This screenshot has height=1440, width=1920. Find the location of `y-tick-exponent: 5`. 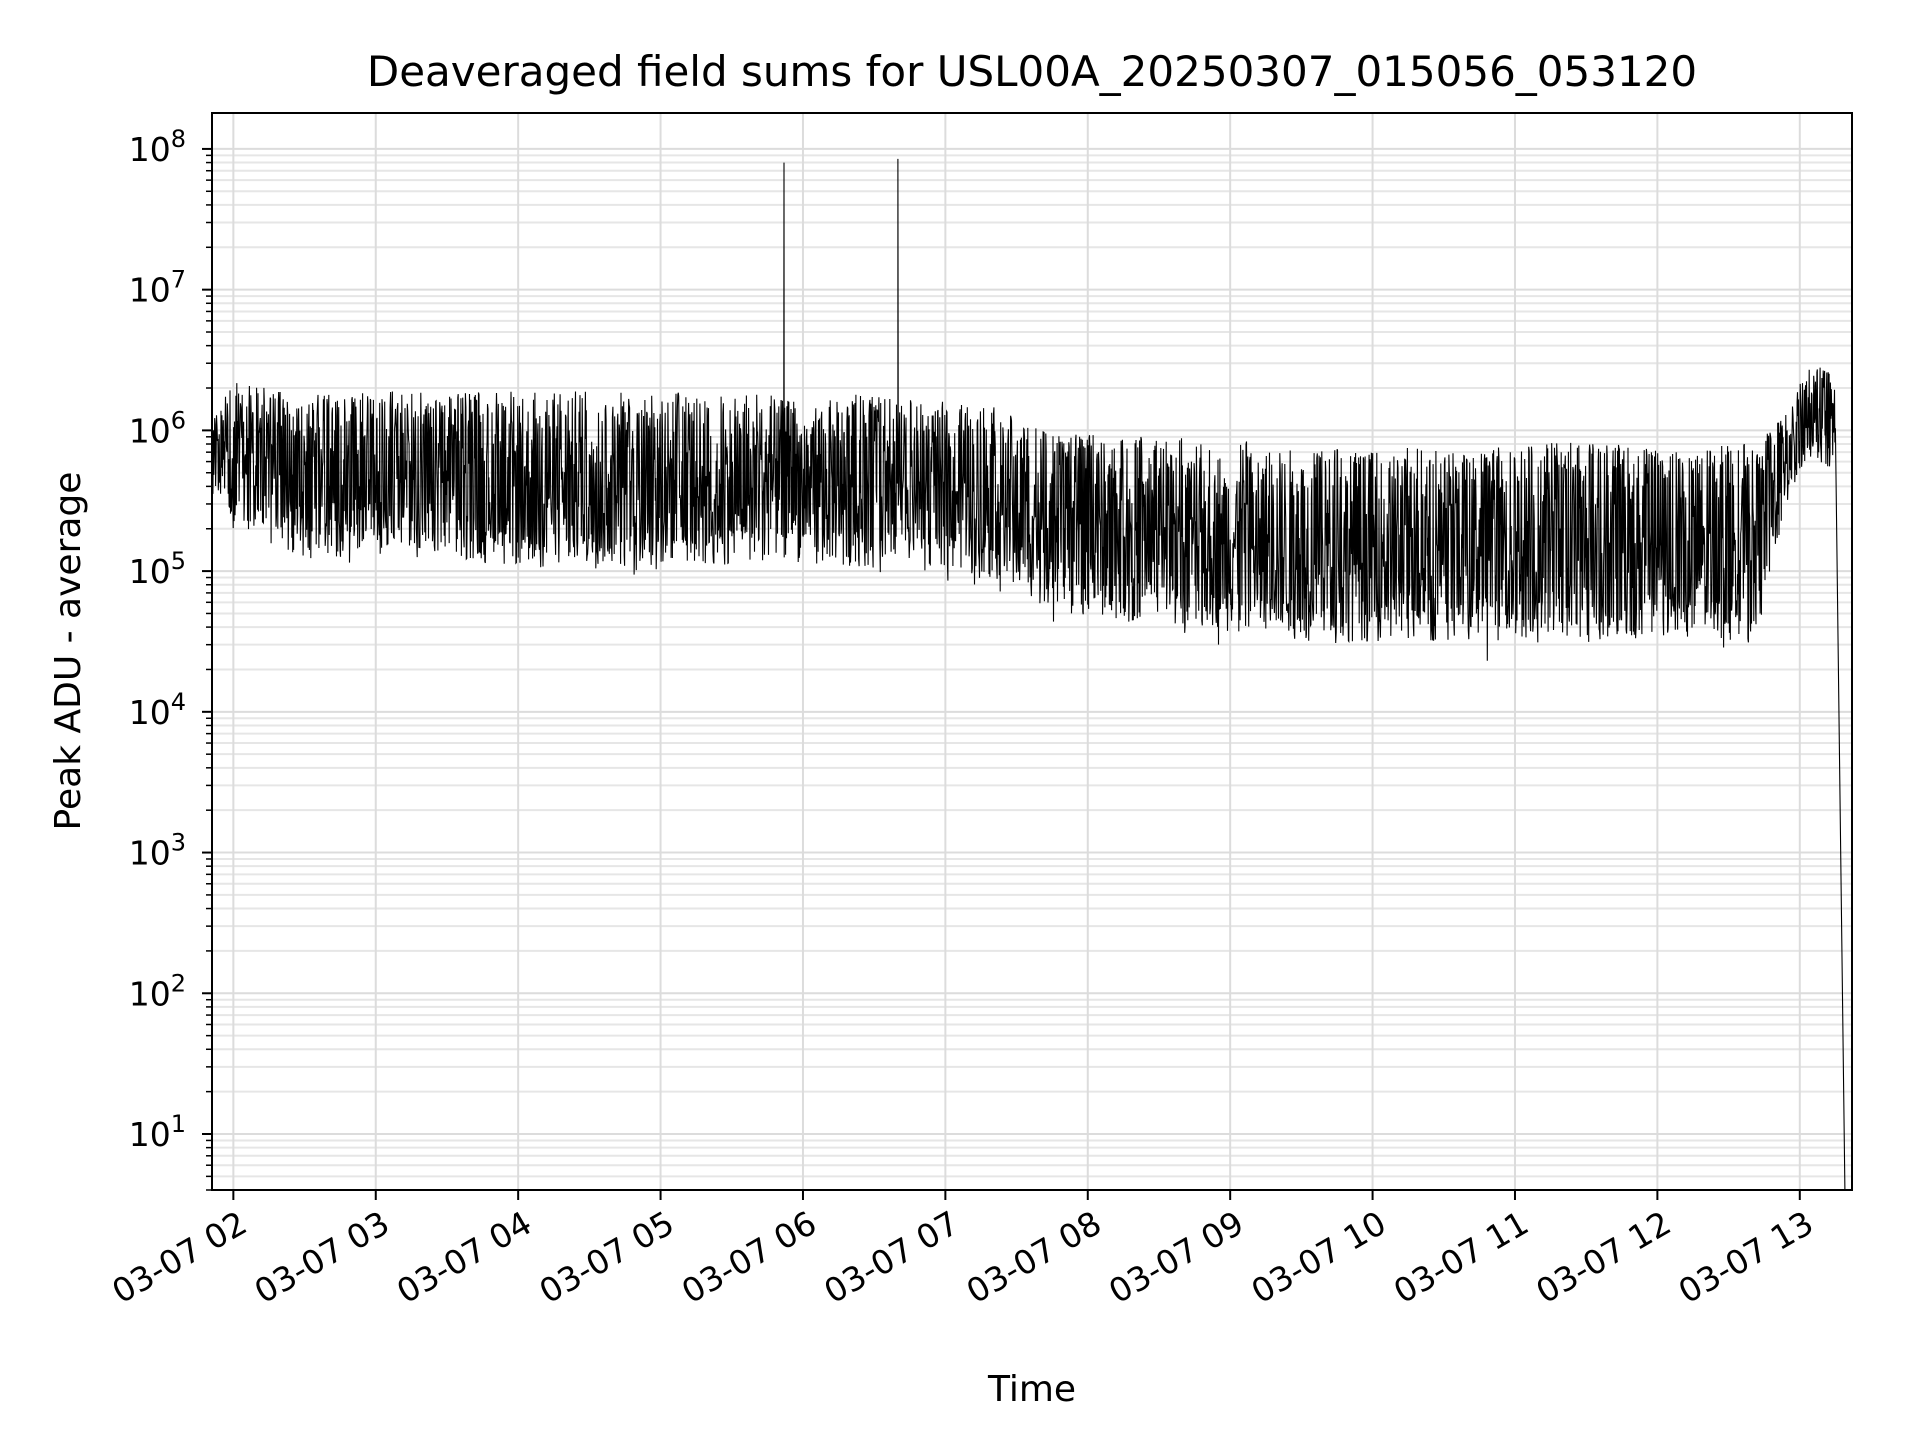

y-tick-exponent: 5 is located at coordinates (178, 561).